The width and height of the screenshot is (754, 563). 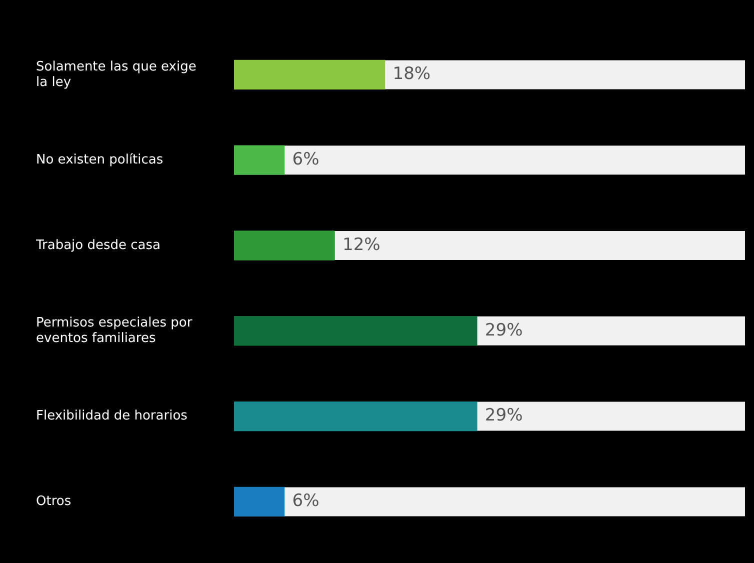 What do you see at coordinates (116, 74) in the screenshot?
I see `y-tick-label: Solamente las que exige la ley` at bounding box center [116, 74].